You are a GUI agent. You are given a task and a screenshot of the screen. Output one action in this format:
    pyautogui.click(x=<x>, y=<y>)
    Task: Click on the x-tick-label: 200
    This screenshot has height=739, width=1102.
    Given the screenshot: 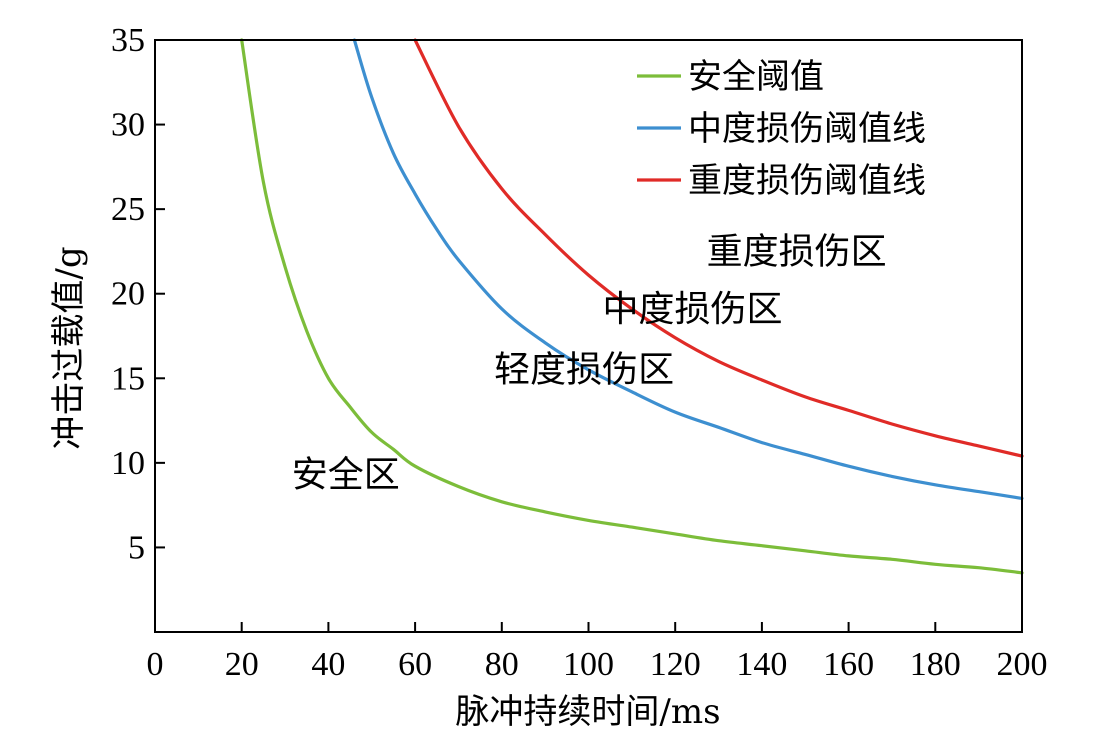 What is the action you would take?
    pyautogui.click(x=1022, y=664)
    